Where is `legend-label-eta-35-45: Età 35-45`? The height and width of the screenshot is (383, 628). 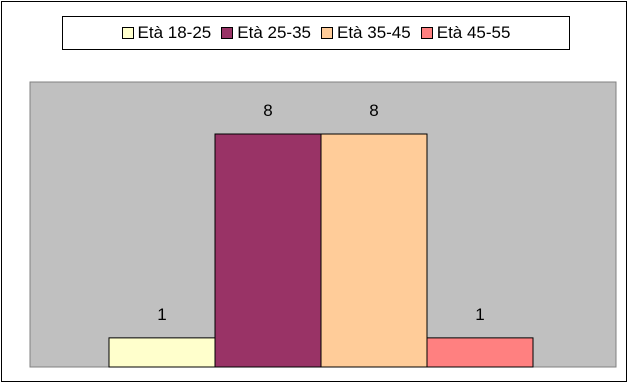
legend-label-eta-35-45: Età 35-45 is located at coordinates (374, 32).